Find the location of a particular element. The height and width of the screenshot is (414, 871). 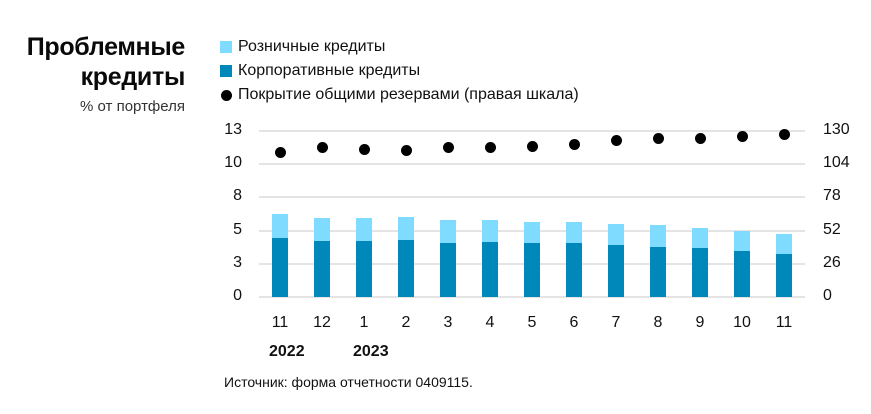

x-tick: 12 is located at coordinates (322, 322).